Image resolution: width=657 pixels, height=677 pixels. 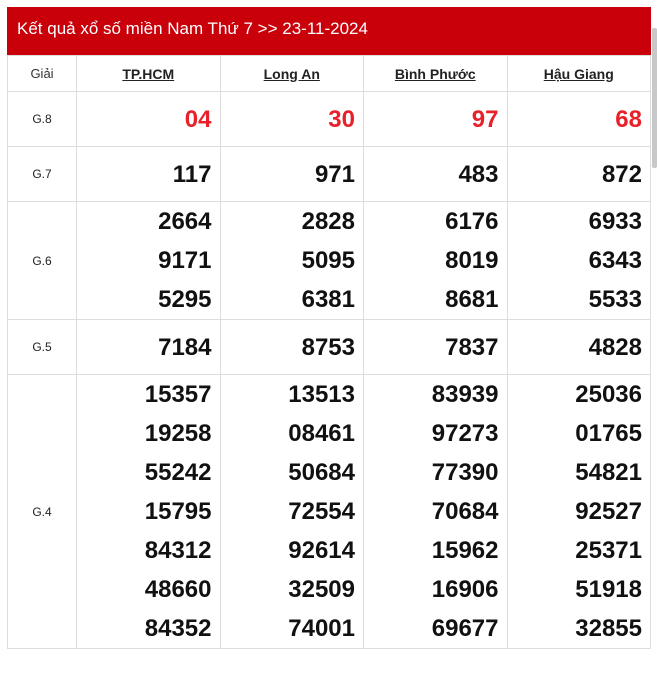 What do you see at coordinates (578, 260) in the screenshot?
I see `result-cell: 6933 6343 5533` at bounding box center [578, 260].